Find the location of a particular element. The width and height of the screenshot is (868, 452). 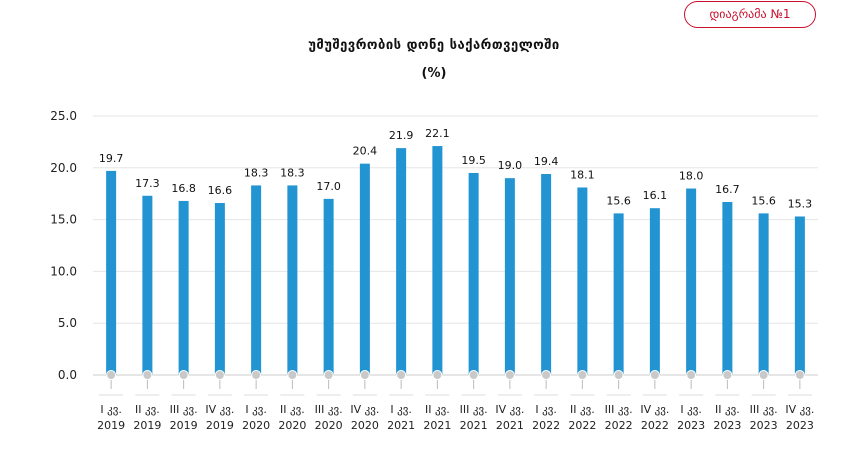

y-tick-label: 20.0 is located at coordinates (63, 168).